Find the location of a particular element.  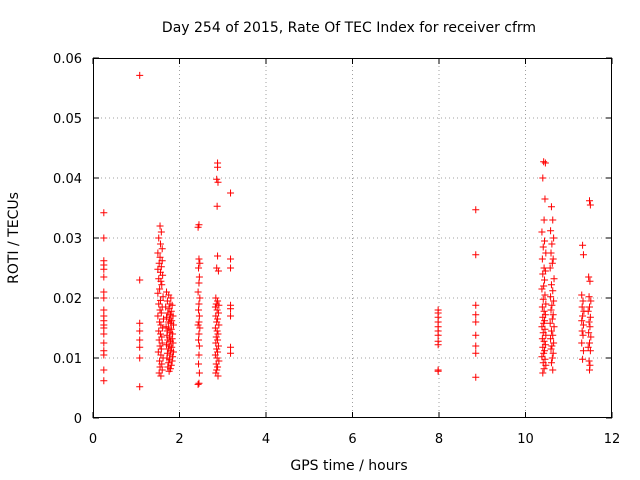

x-tick-label-1: 2 is located at coordinates (179, 439).